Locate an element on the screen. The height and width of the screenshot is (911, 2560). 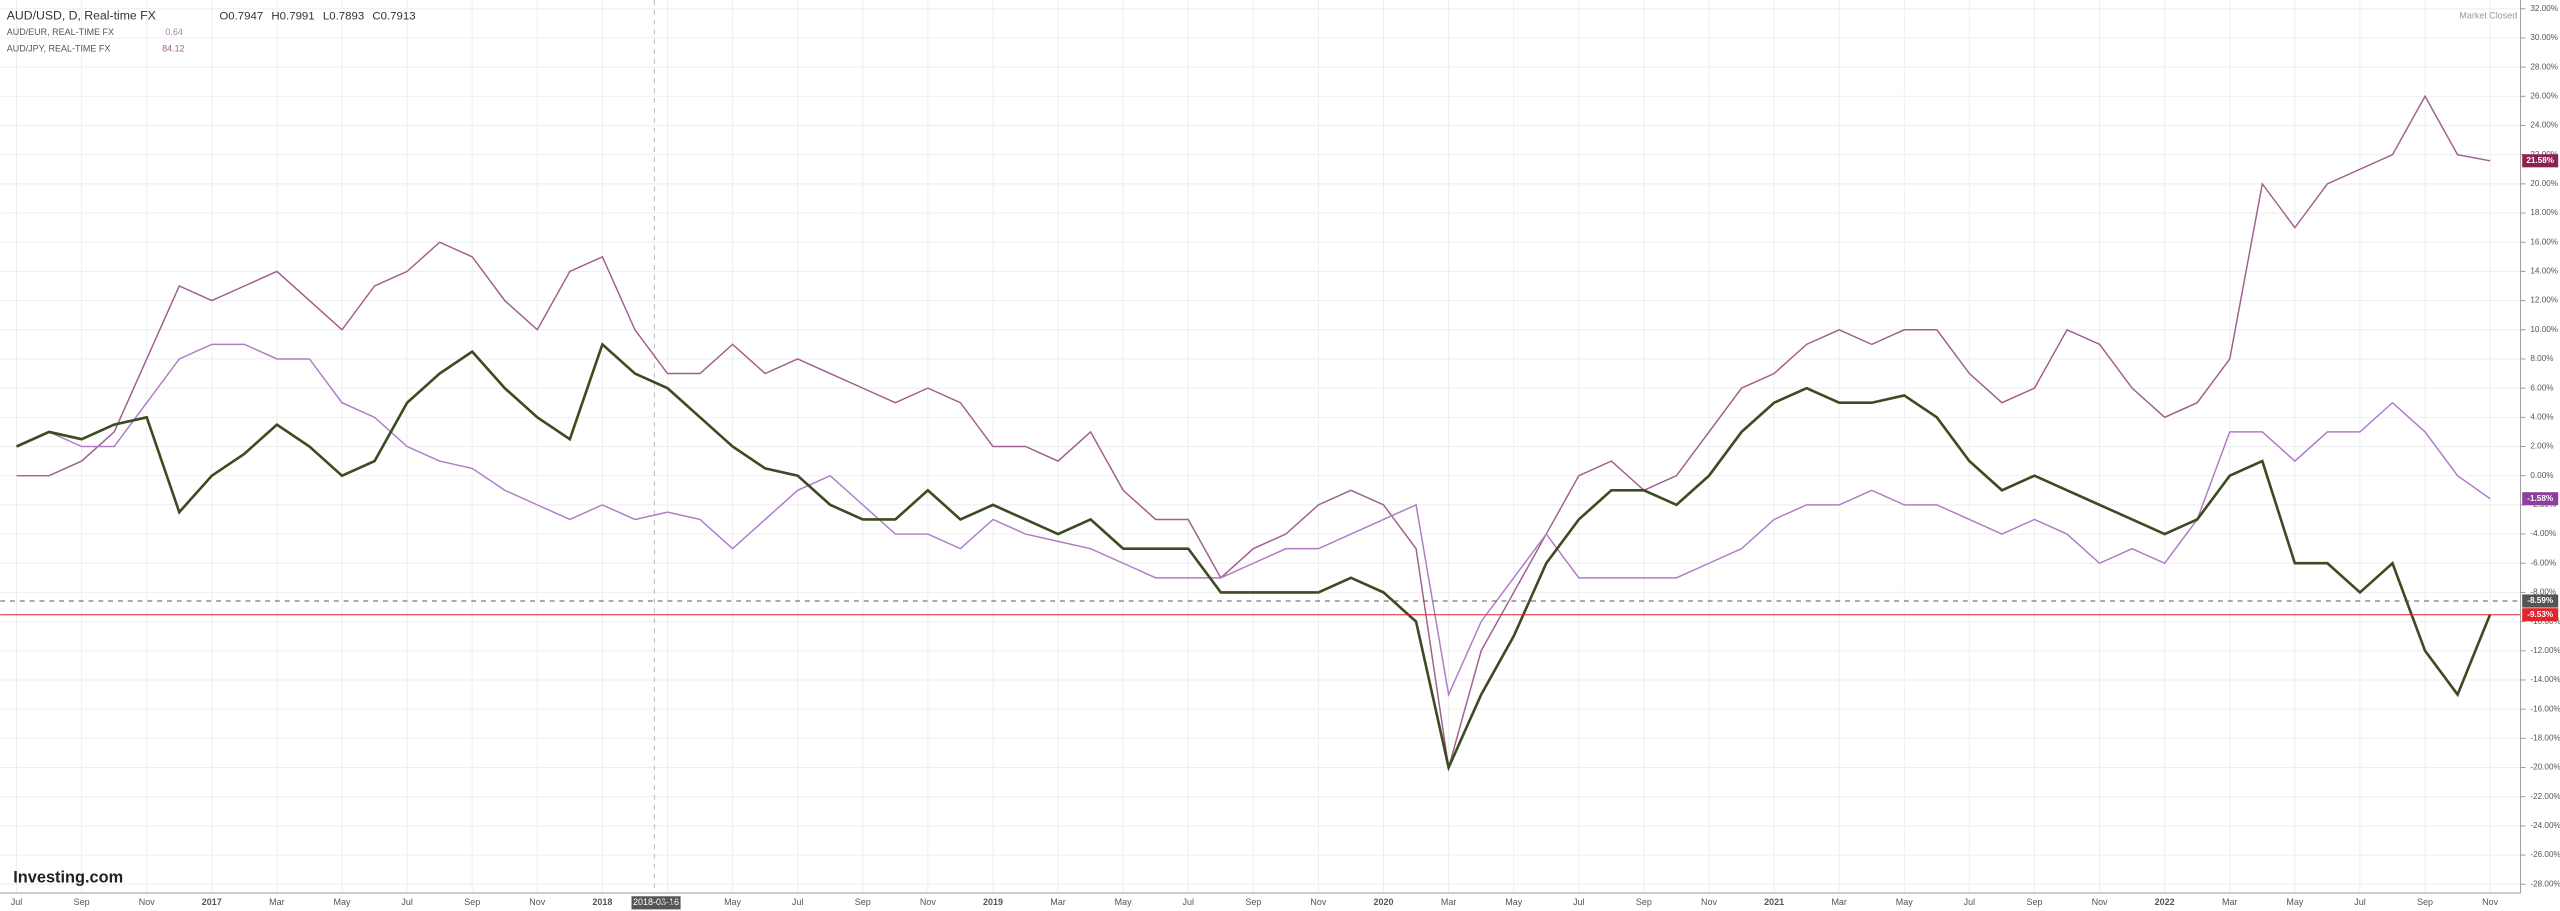
crosshair-date: 2018-03-16 is located at coordinates (656, 902).